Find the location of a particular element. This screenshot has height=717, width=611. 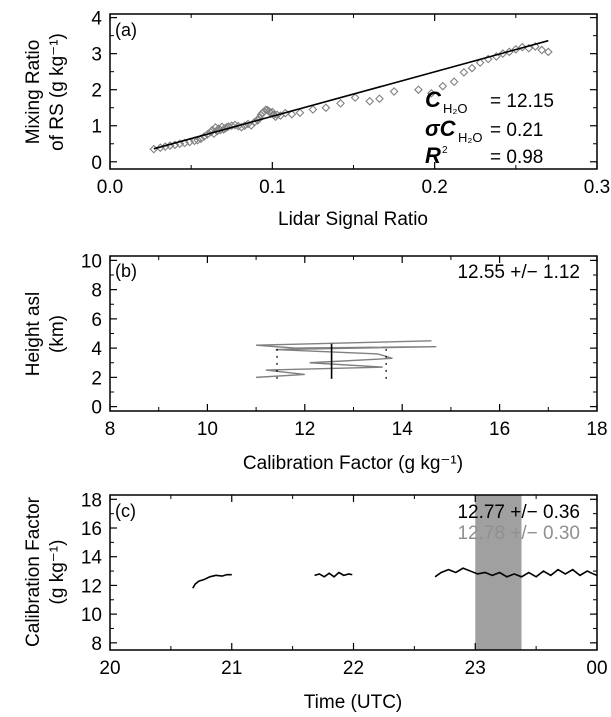

y-tick-label: 6 is located at coordinates (96, 320).